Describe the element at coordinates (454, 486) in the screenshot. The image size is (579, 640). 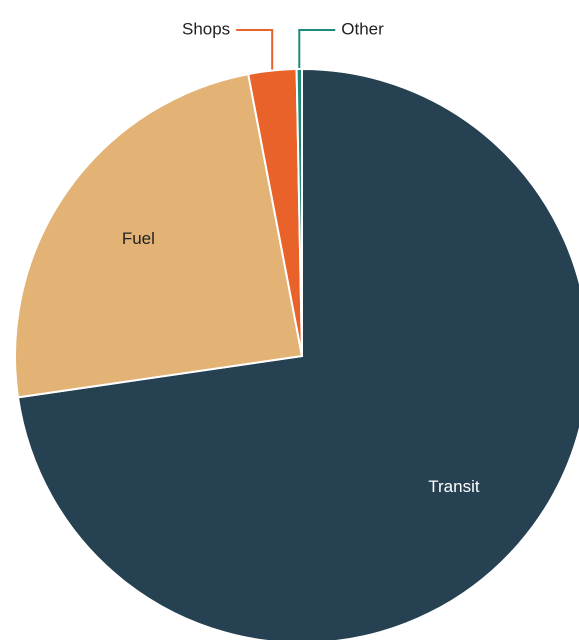
I see `slice-label: Transit` at that location.